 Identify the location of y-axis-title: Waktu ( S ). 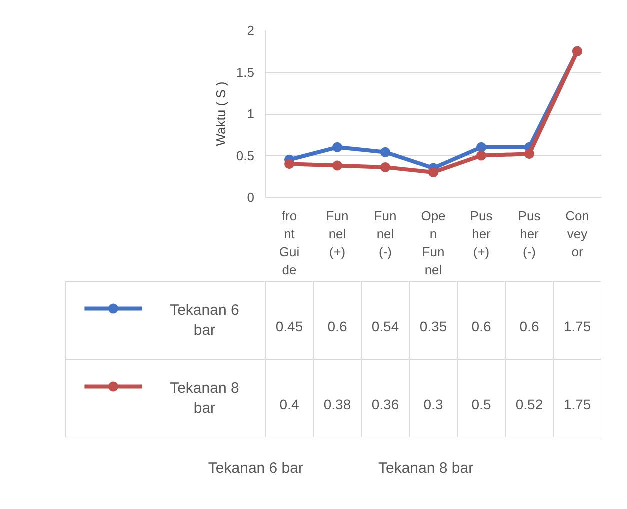
(220, 114).